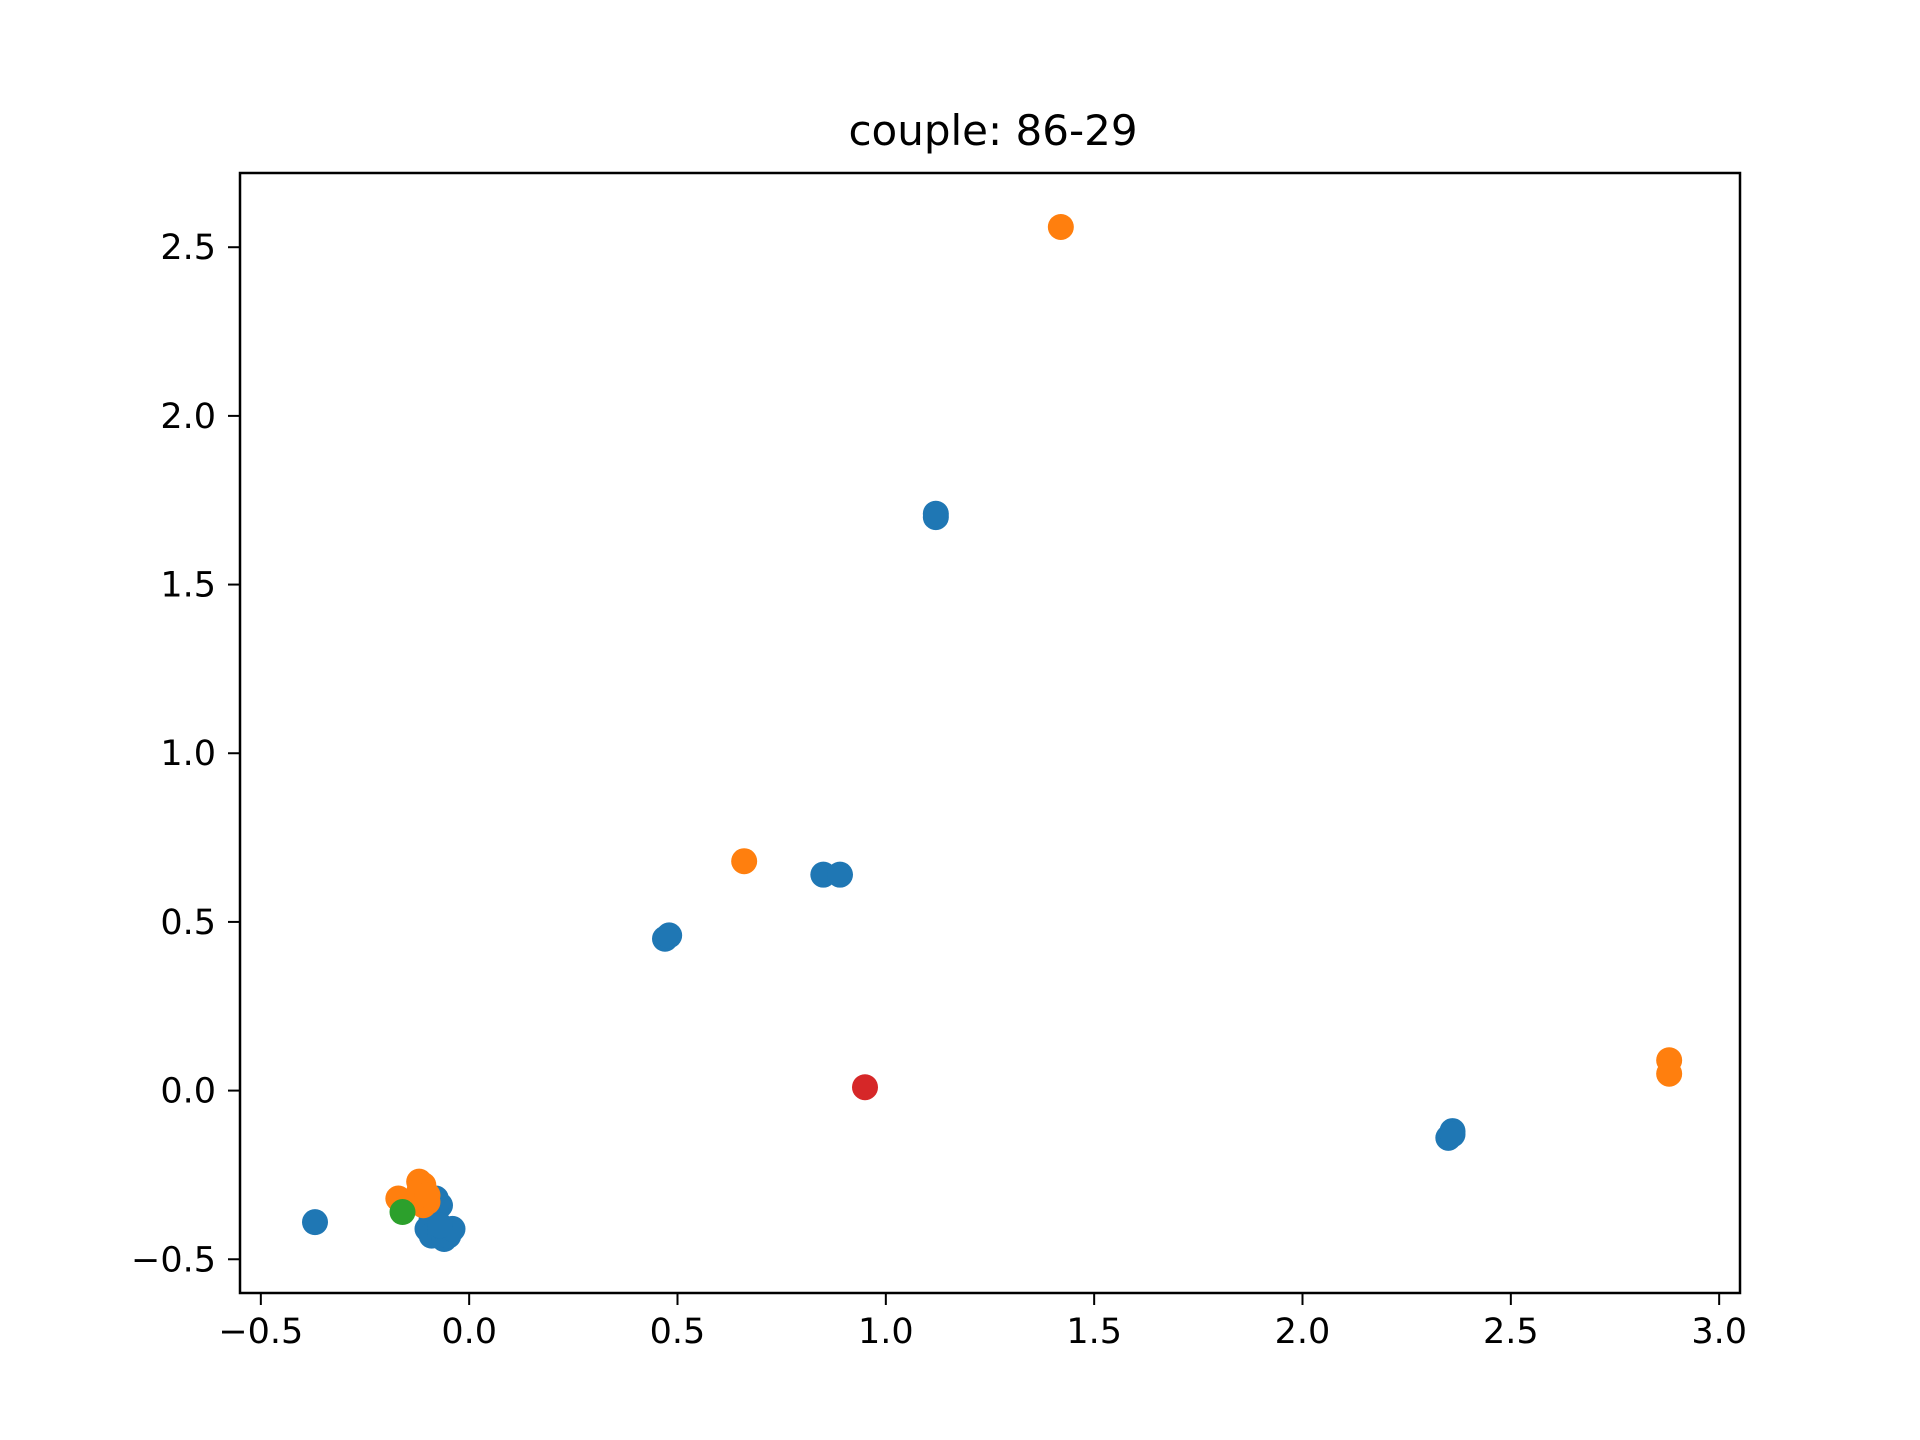 The height and width of the screenshot is (1440, 1920). I want to click on y-tick-label: 1.0, so click(188, 754).